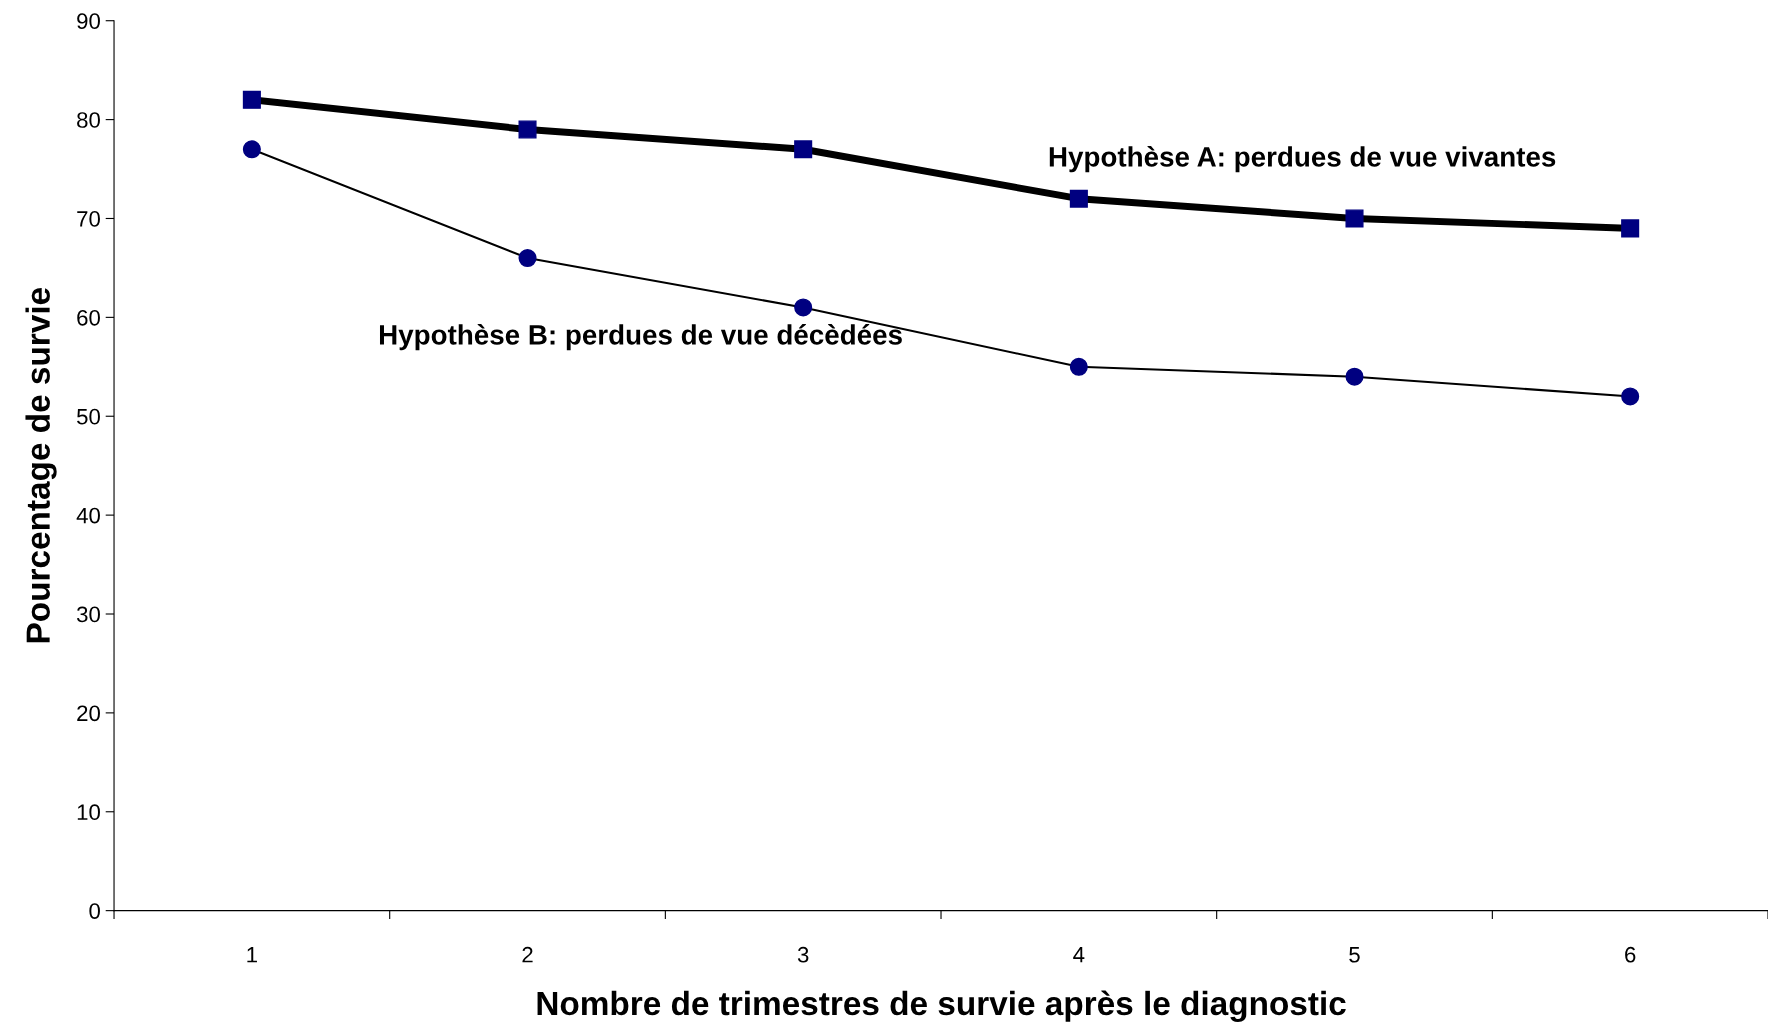 The image size is (1768, 1036). What do you see at coordinates (88, 614) in the screenshot?
I see `y-tick-label: 30` at bounding box center [88, 614].